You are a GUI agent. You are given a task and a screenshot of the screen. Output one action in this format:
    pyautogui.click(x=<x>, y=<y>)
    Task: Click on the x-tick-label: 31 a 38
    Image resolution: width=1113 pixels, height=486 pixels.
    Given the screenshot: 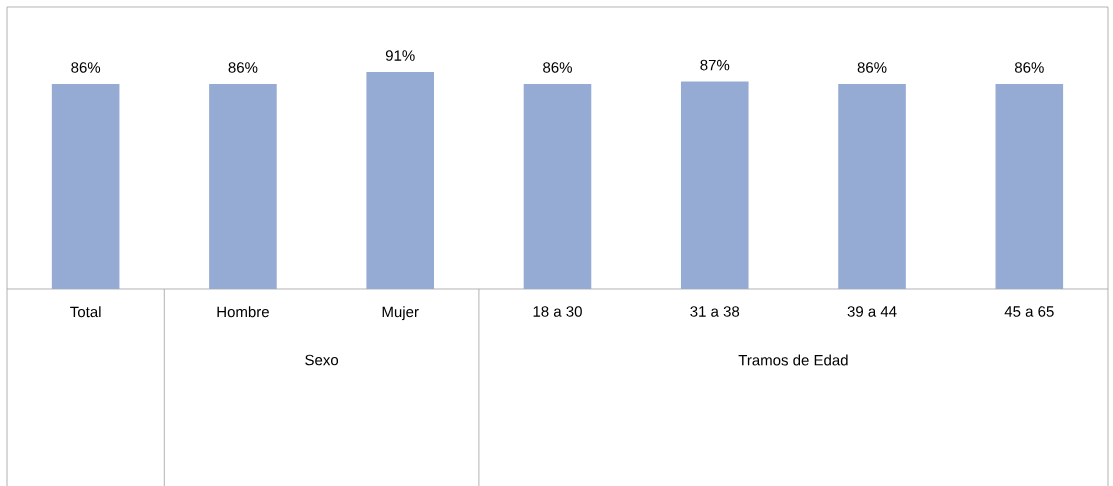 What is the action you would take?
    pyautogui.click(x=715, y=311)
    